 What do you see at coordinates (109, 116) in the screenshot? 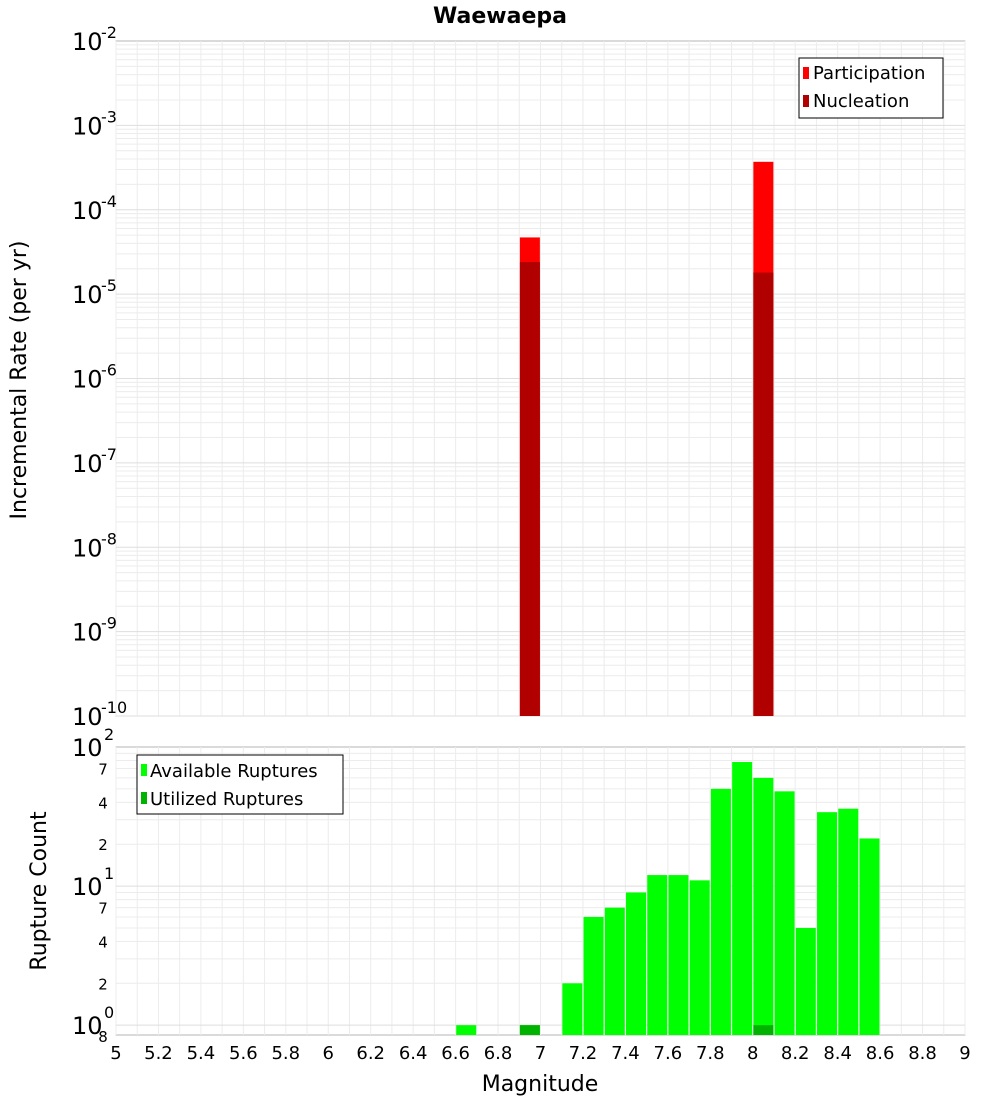
I see `top-y-tick-exponent: -3` at bounding box center [109, 116].